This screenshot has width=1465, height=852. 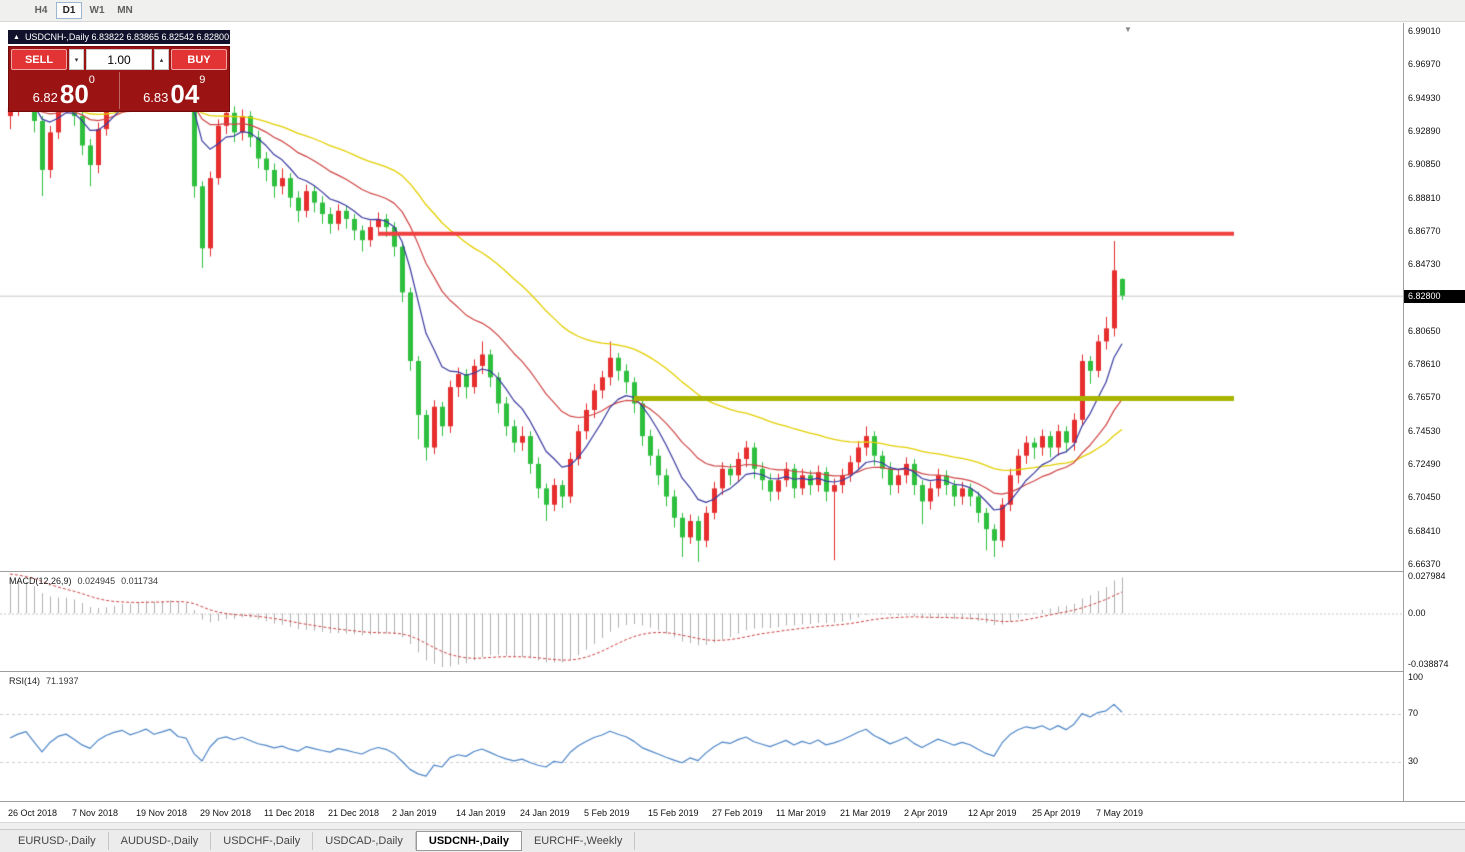 What do you see at coordinates (801, 813) in the screenshot?
I see `date-axis-label: 11 Mar 2019` at bounding box center [801, 813].